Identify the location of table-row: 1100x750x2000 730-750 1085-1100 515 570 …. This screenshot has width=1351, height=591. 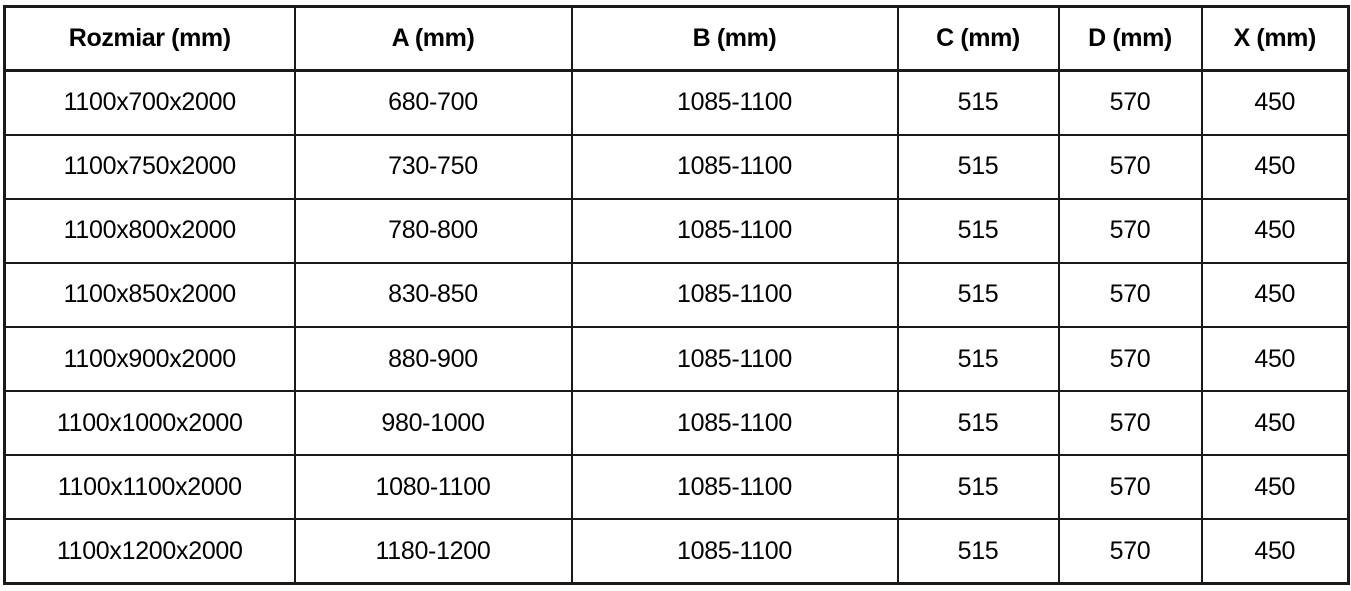
(676, 166).